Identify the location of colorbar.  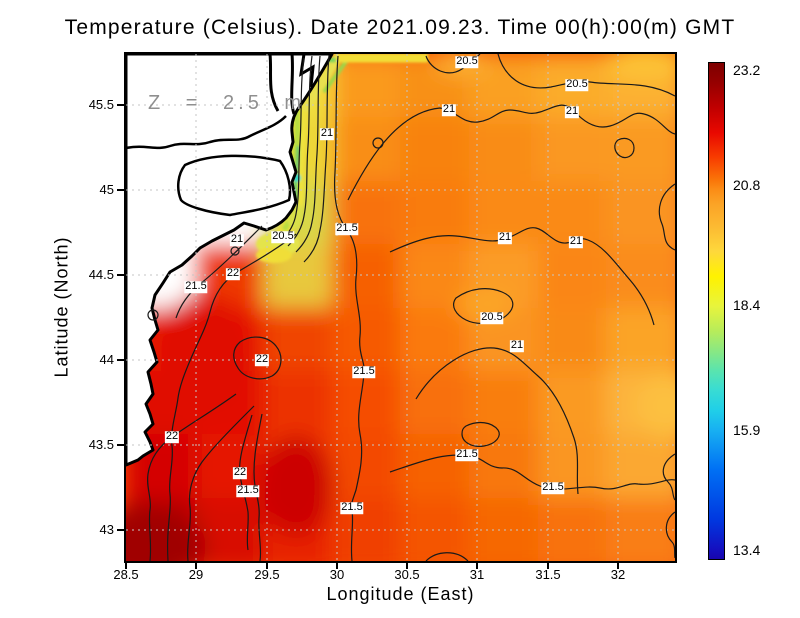
(716, 311).